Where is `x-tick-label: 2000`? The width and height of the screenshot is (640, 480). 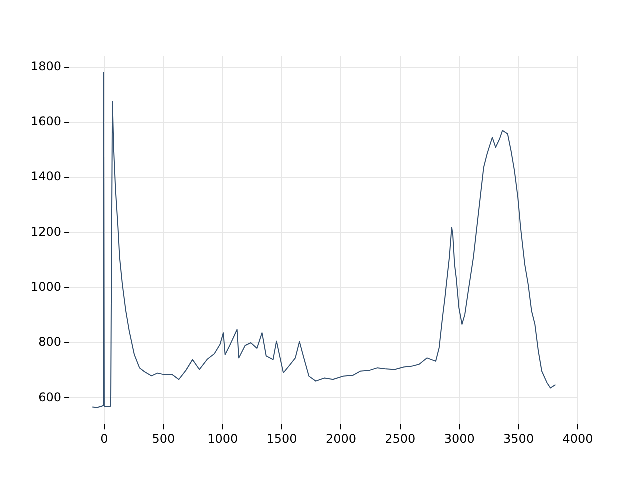
x-tick-label: 2000 is located at coordinates (341, 439).